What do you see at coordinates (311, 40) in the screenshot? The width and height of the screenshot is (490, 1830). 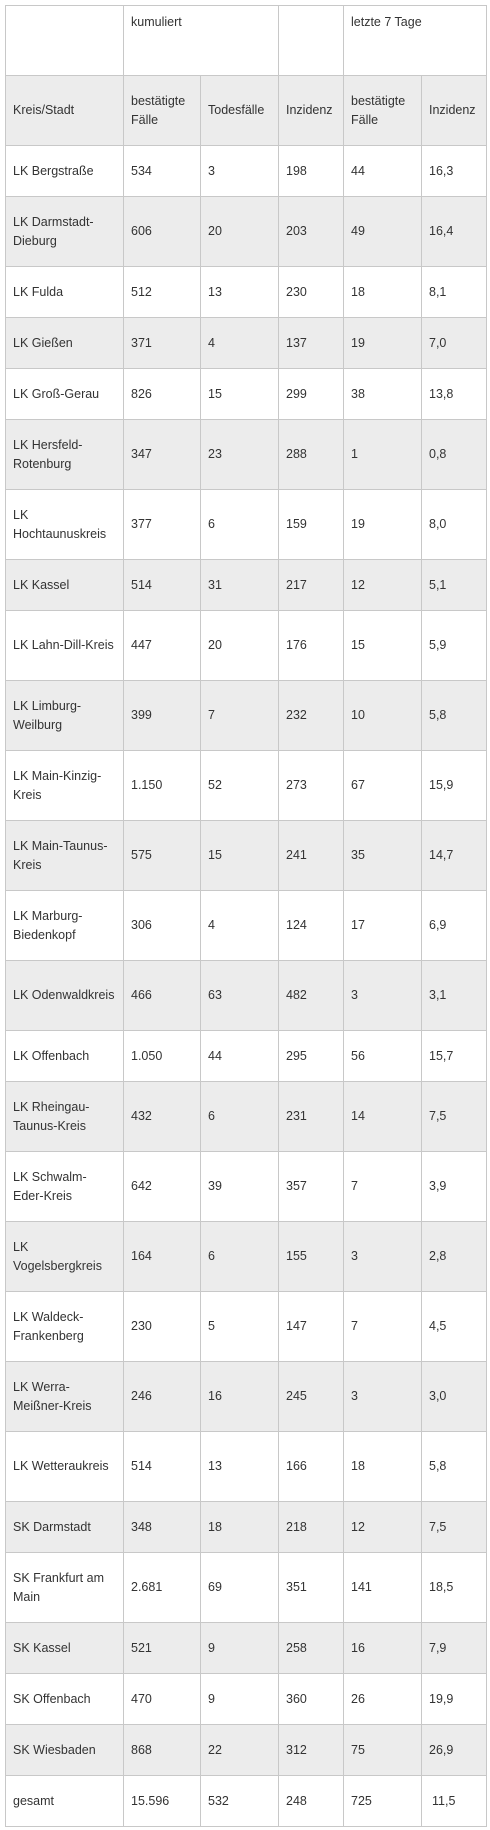 I see `group-header-spacer-cell` at bounding box center [311, 40].